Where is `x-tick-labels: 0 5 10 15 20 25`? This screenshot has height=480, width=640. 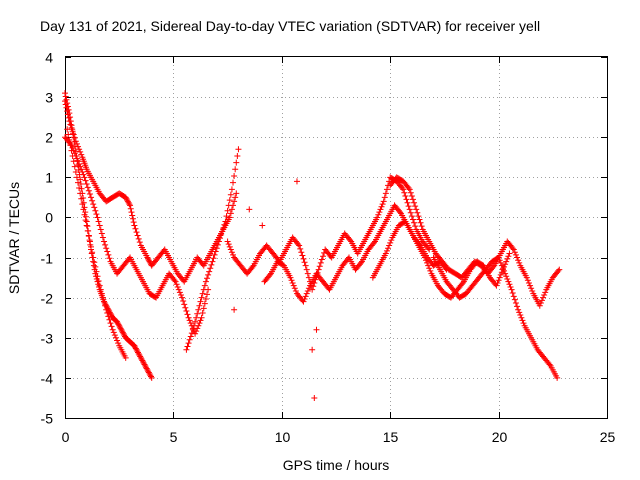 x-tick-labels: 0 5 10 15 20 25 is located at coordinates (339, 437).